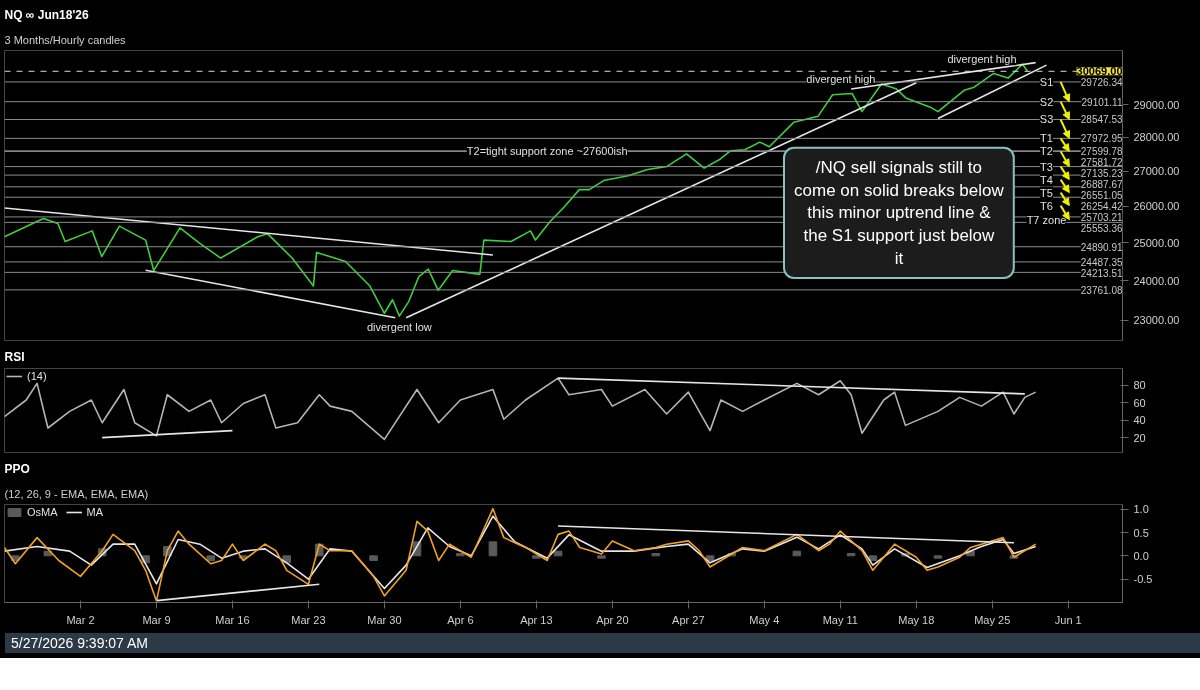  What do you see at coordinates (46, 14) in the screenshot?
I see `chart-title: NQ ∞ Jun18'26` at bounding box center [46, 14].